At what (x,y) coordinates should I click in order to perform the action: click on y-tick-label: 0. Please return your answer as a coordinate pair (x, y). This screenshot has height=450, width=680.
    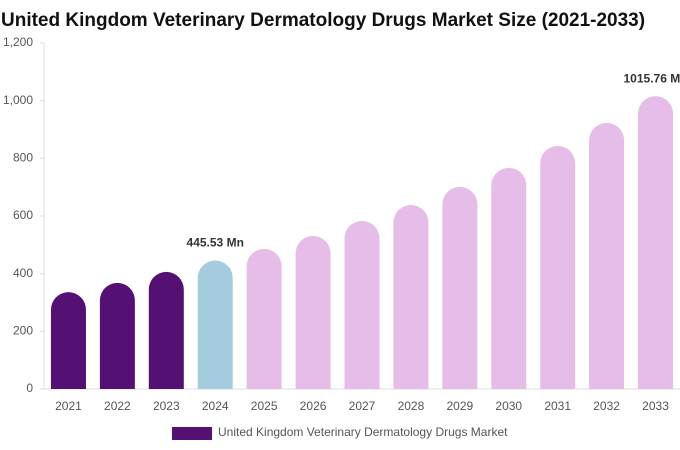
    Looking at the image, I should click on (29, 388).